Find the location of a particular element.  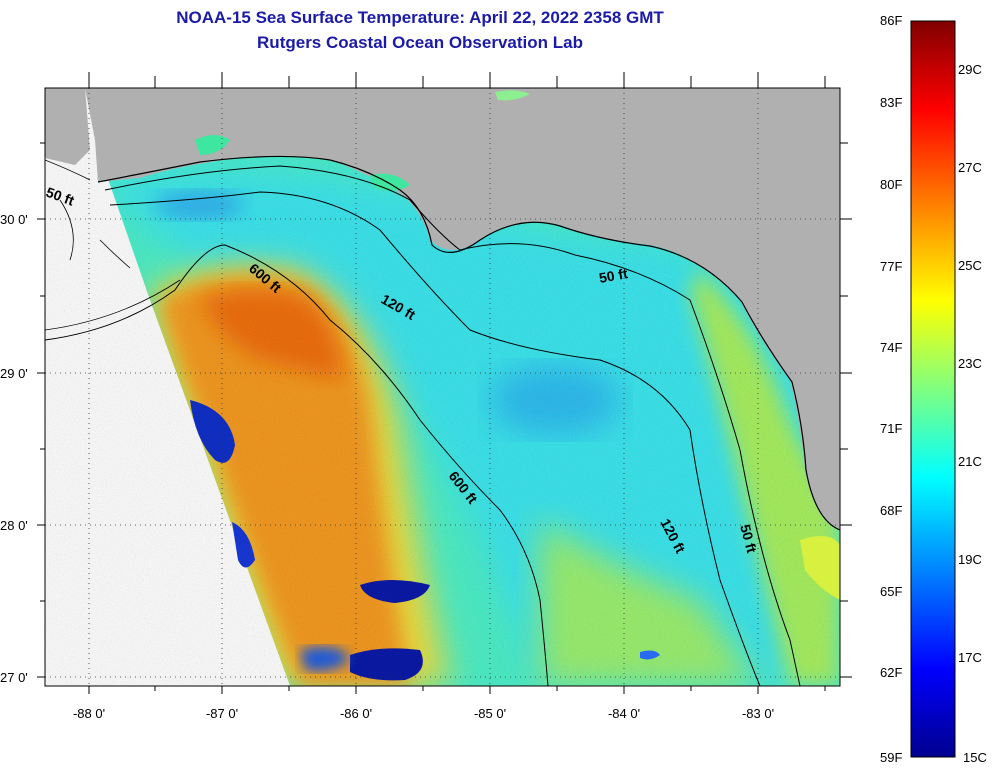

colorbar-f-label: 68F is located at coordinates (891, 510).